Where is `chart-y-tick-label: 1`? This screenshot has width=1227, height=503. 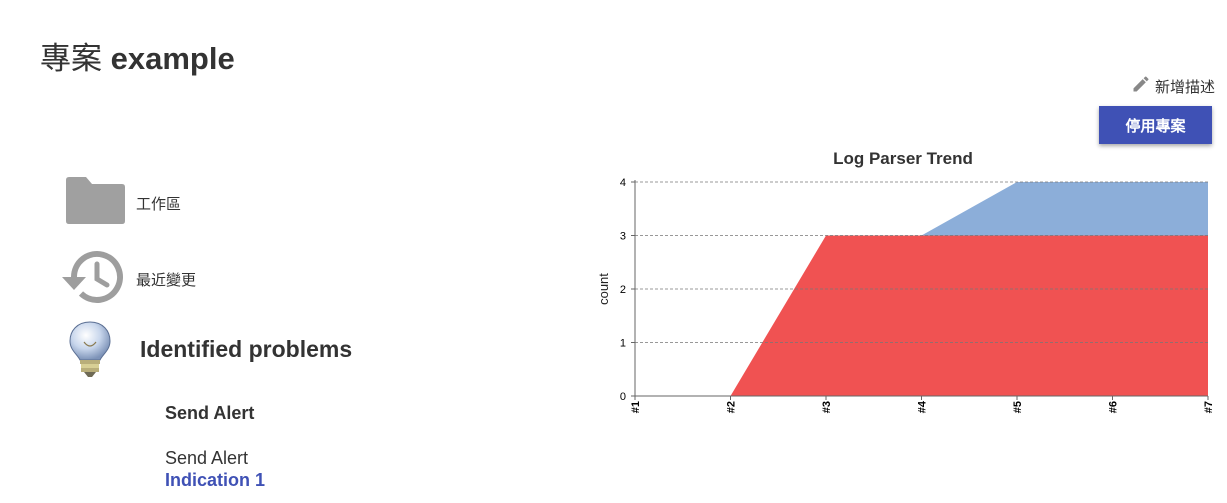
chart-y-tick-label: 1 is located at coordinates (623, 344).